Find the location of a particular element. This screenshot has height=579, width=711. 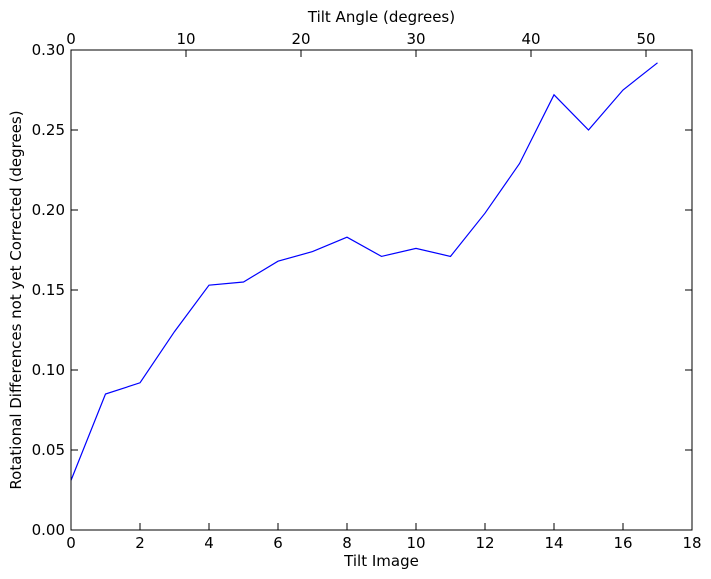

top-x-tick-label: 10 is located at coordinates (185, 39).